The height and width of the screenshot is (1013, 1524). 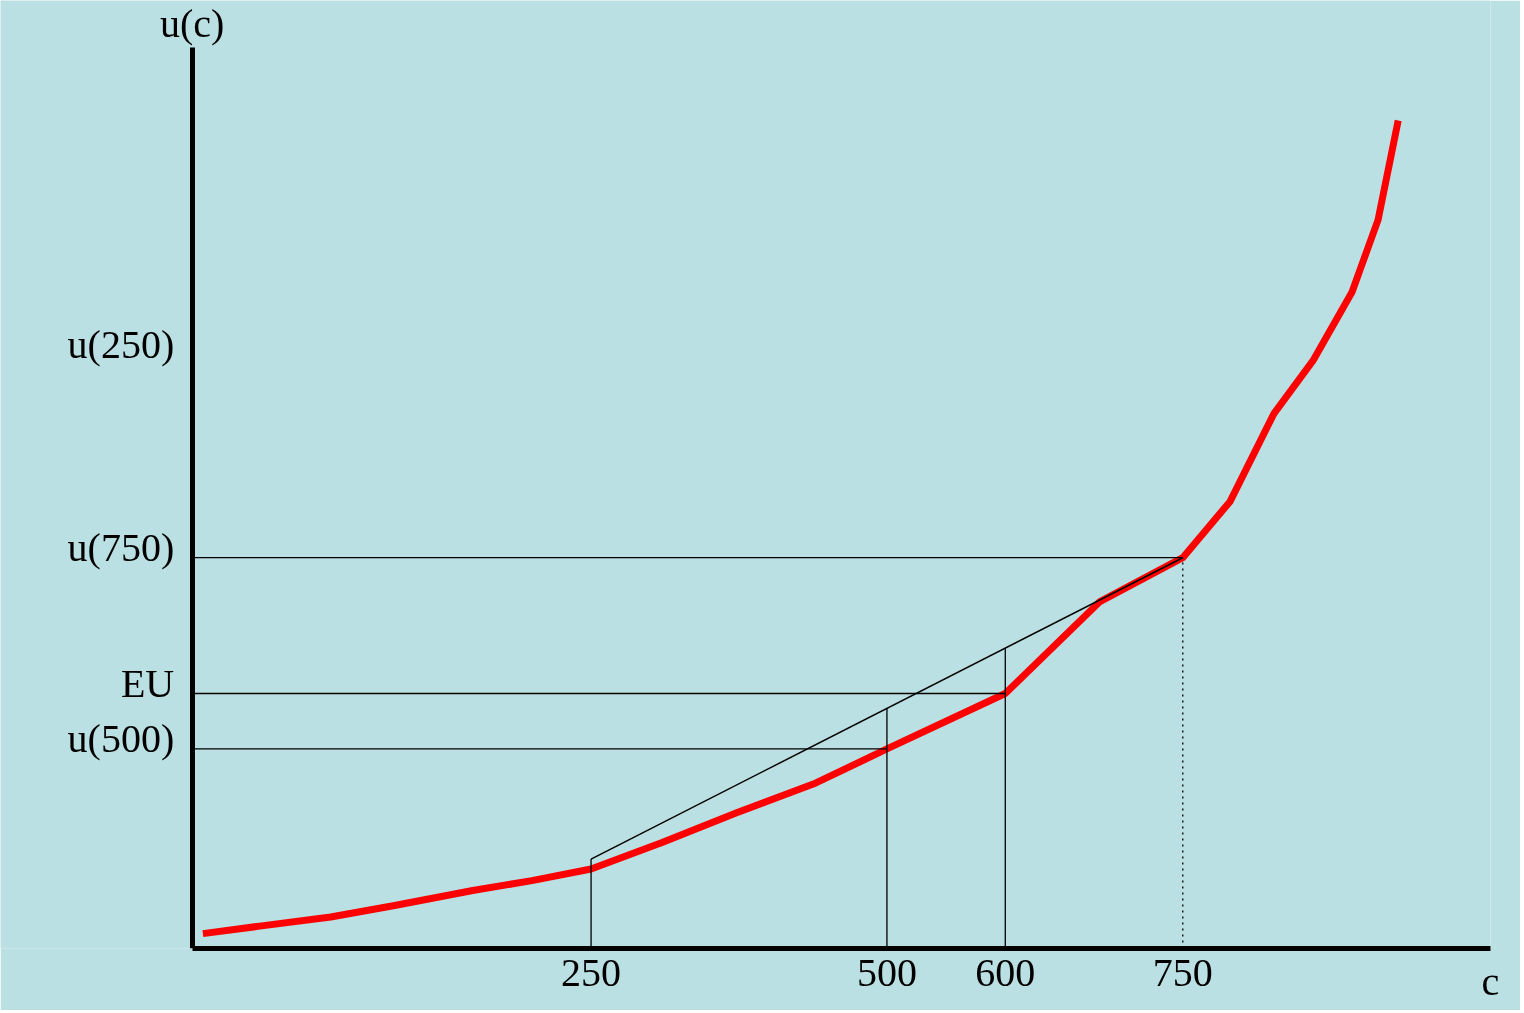 What do you see at coordinates (1490, 981) in the screenshot?
I see `x-axis-title: c` at bounding box center [1490, 981].